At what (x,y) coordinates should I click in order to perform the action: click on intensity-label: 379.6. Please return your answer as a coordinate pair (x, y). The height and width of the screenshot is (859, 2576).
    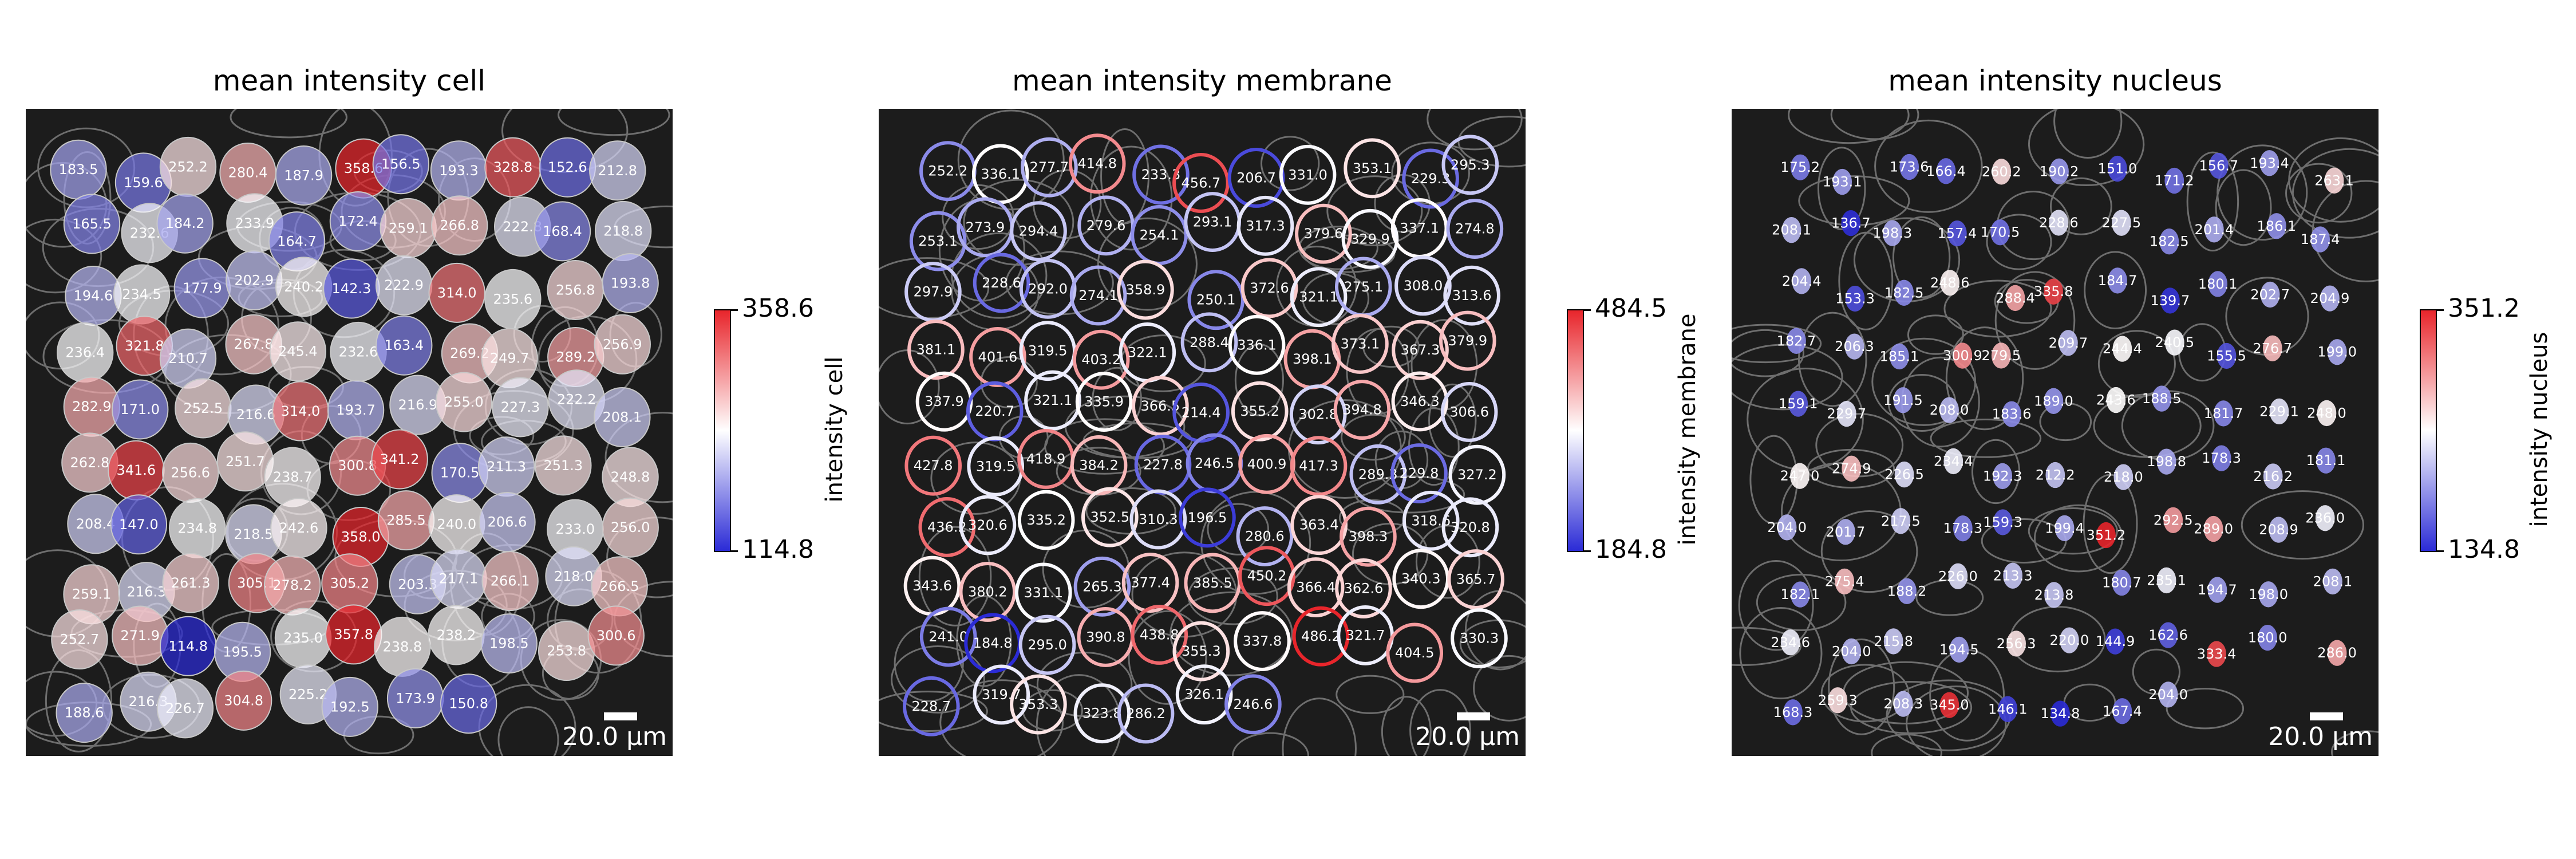
    Looking at the image, I should click on (1324, 234).